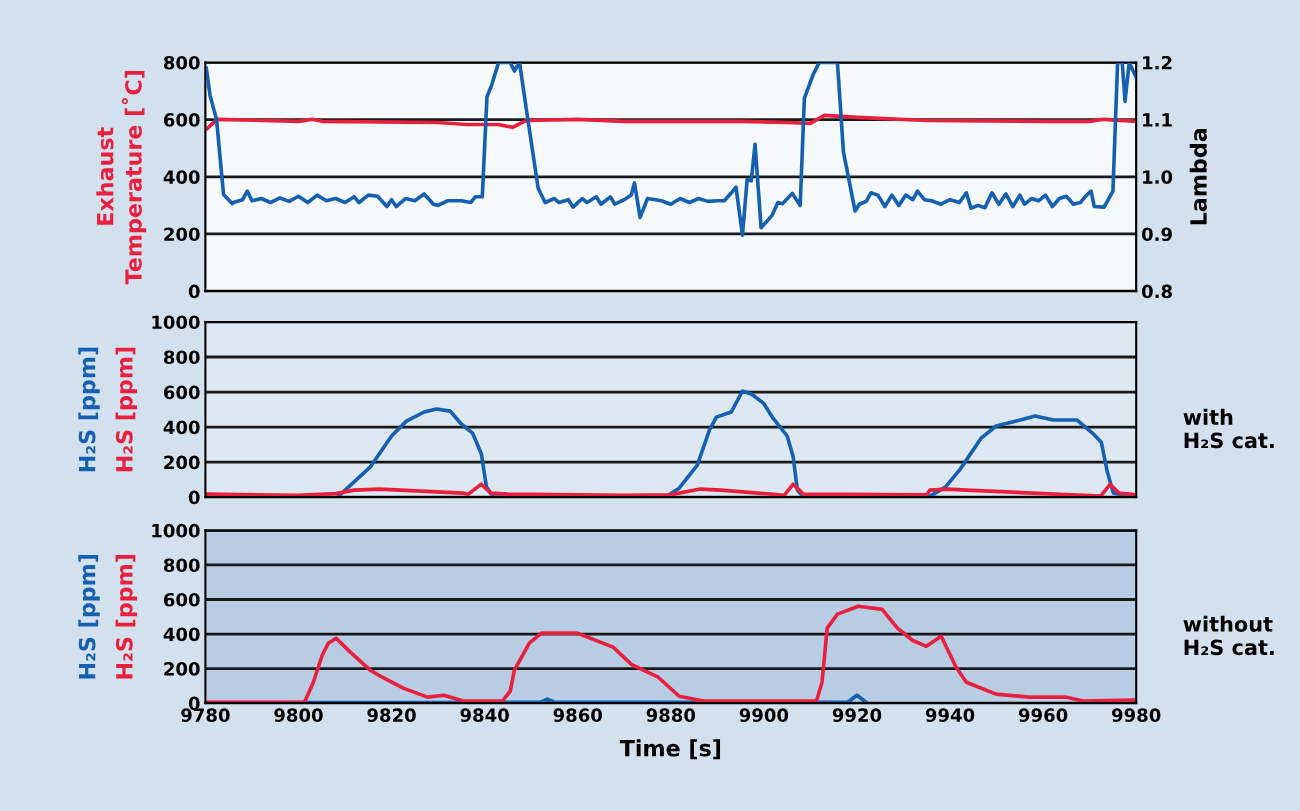  What do you see at coordinates (577, 715) in the screenshot?
I see `x-tick-label: 9860` at bounding box center [577, 715].